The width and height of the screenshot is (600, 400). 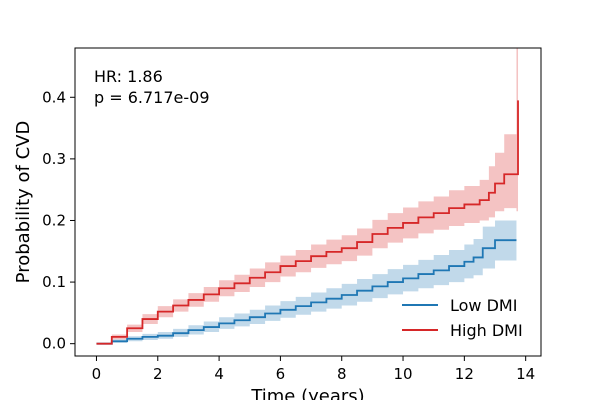 What do you see at coordinates (281, 374) in the screenshot?
I see `x-tick-label: 6` at bounding box center [281, 374].